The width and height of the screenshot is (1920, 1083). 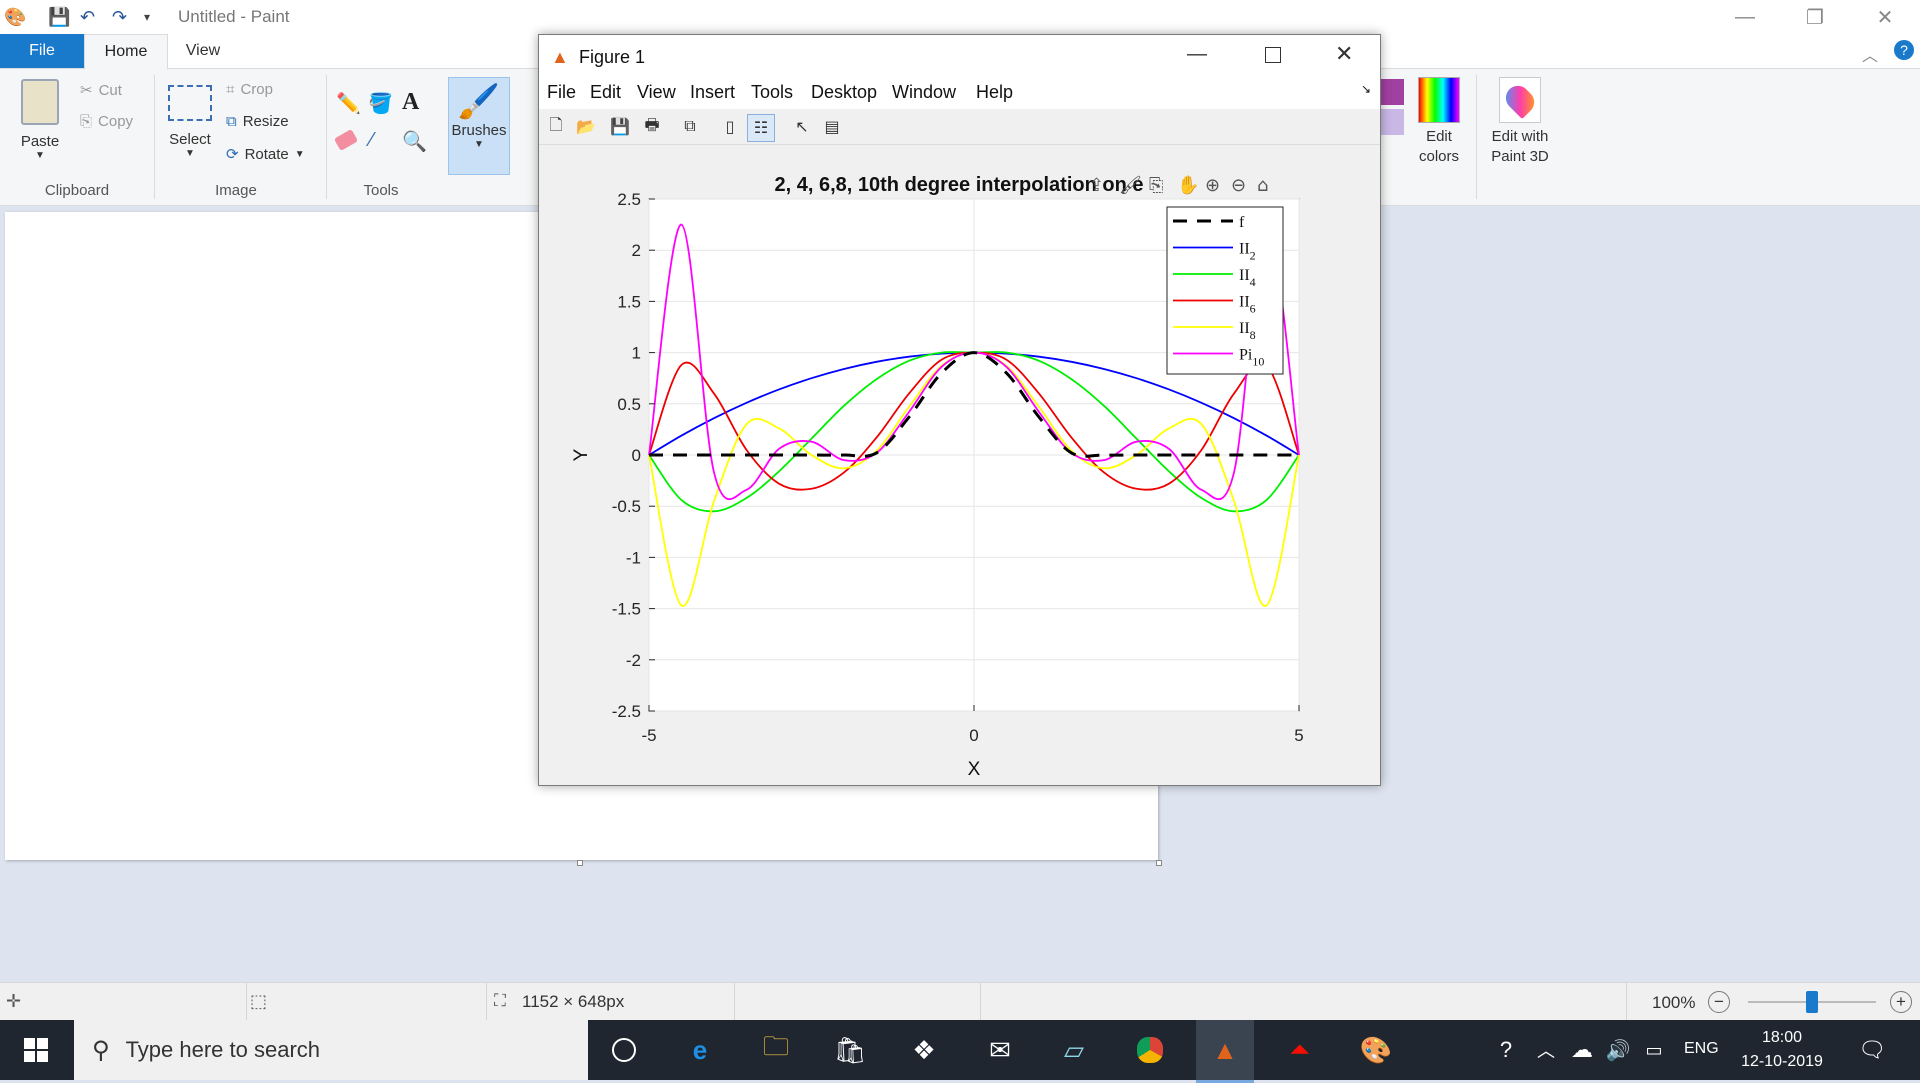 I want to click on taskbar-search-box: ⚲ Type here to search, so click(x=331, y=1050).